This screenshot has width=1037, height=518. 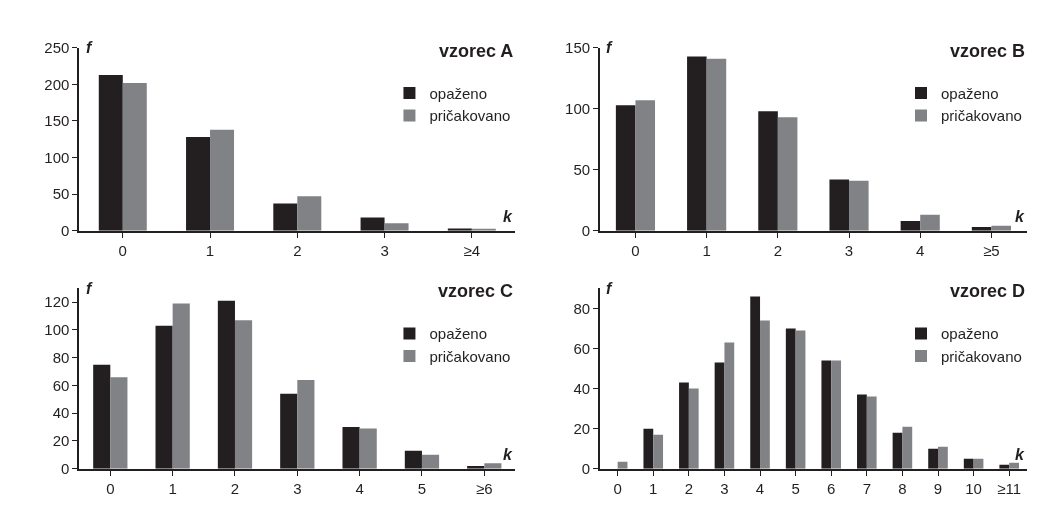 What do you see at coordinates (988, 51) in the screenshot?
I see `chart-title: vzorec B` at bounding box center [988, 51].